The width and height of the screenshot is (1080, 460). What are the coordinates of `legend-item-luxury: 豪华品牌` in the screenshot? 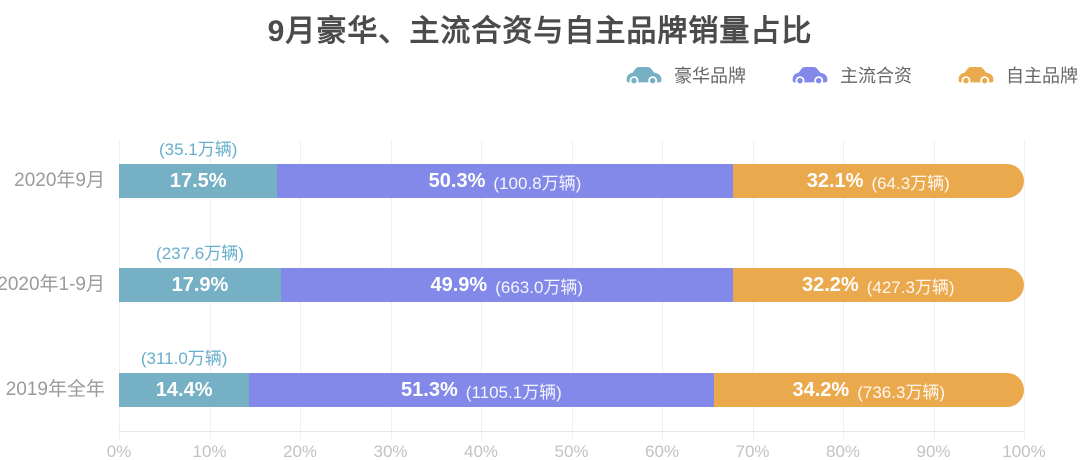 It's located at (685, 75).